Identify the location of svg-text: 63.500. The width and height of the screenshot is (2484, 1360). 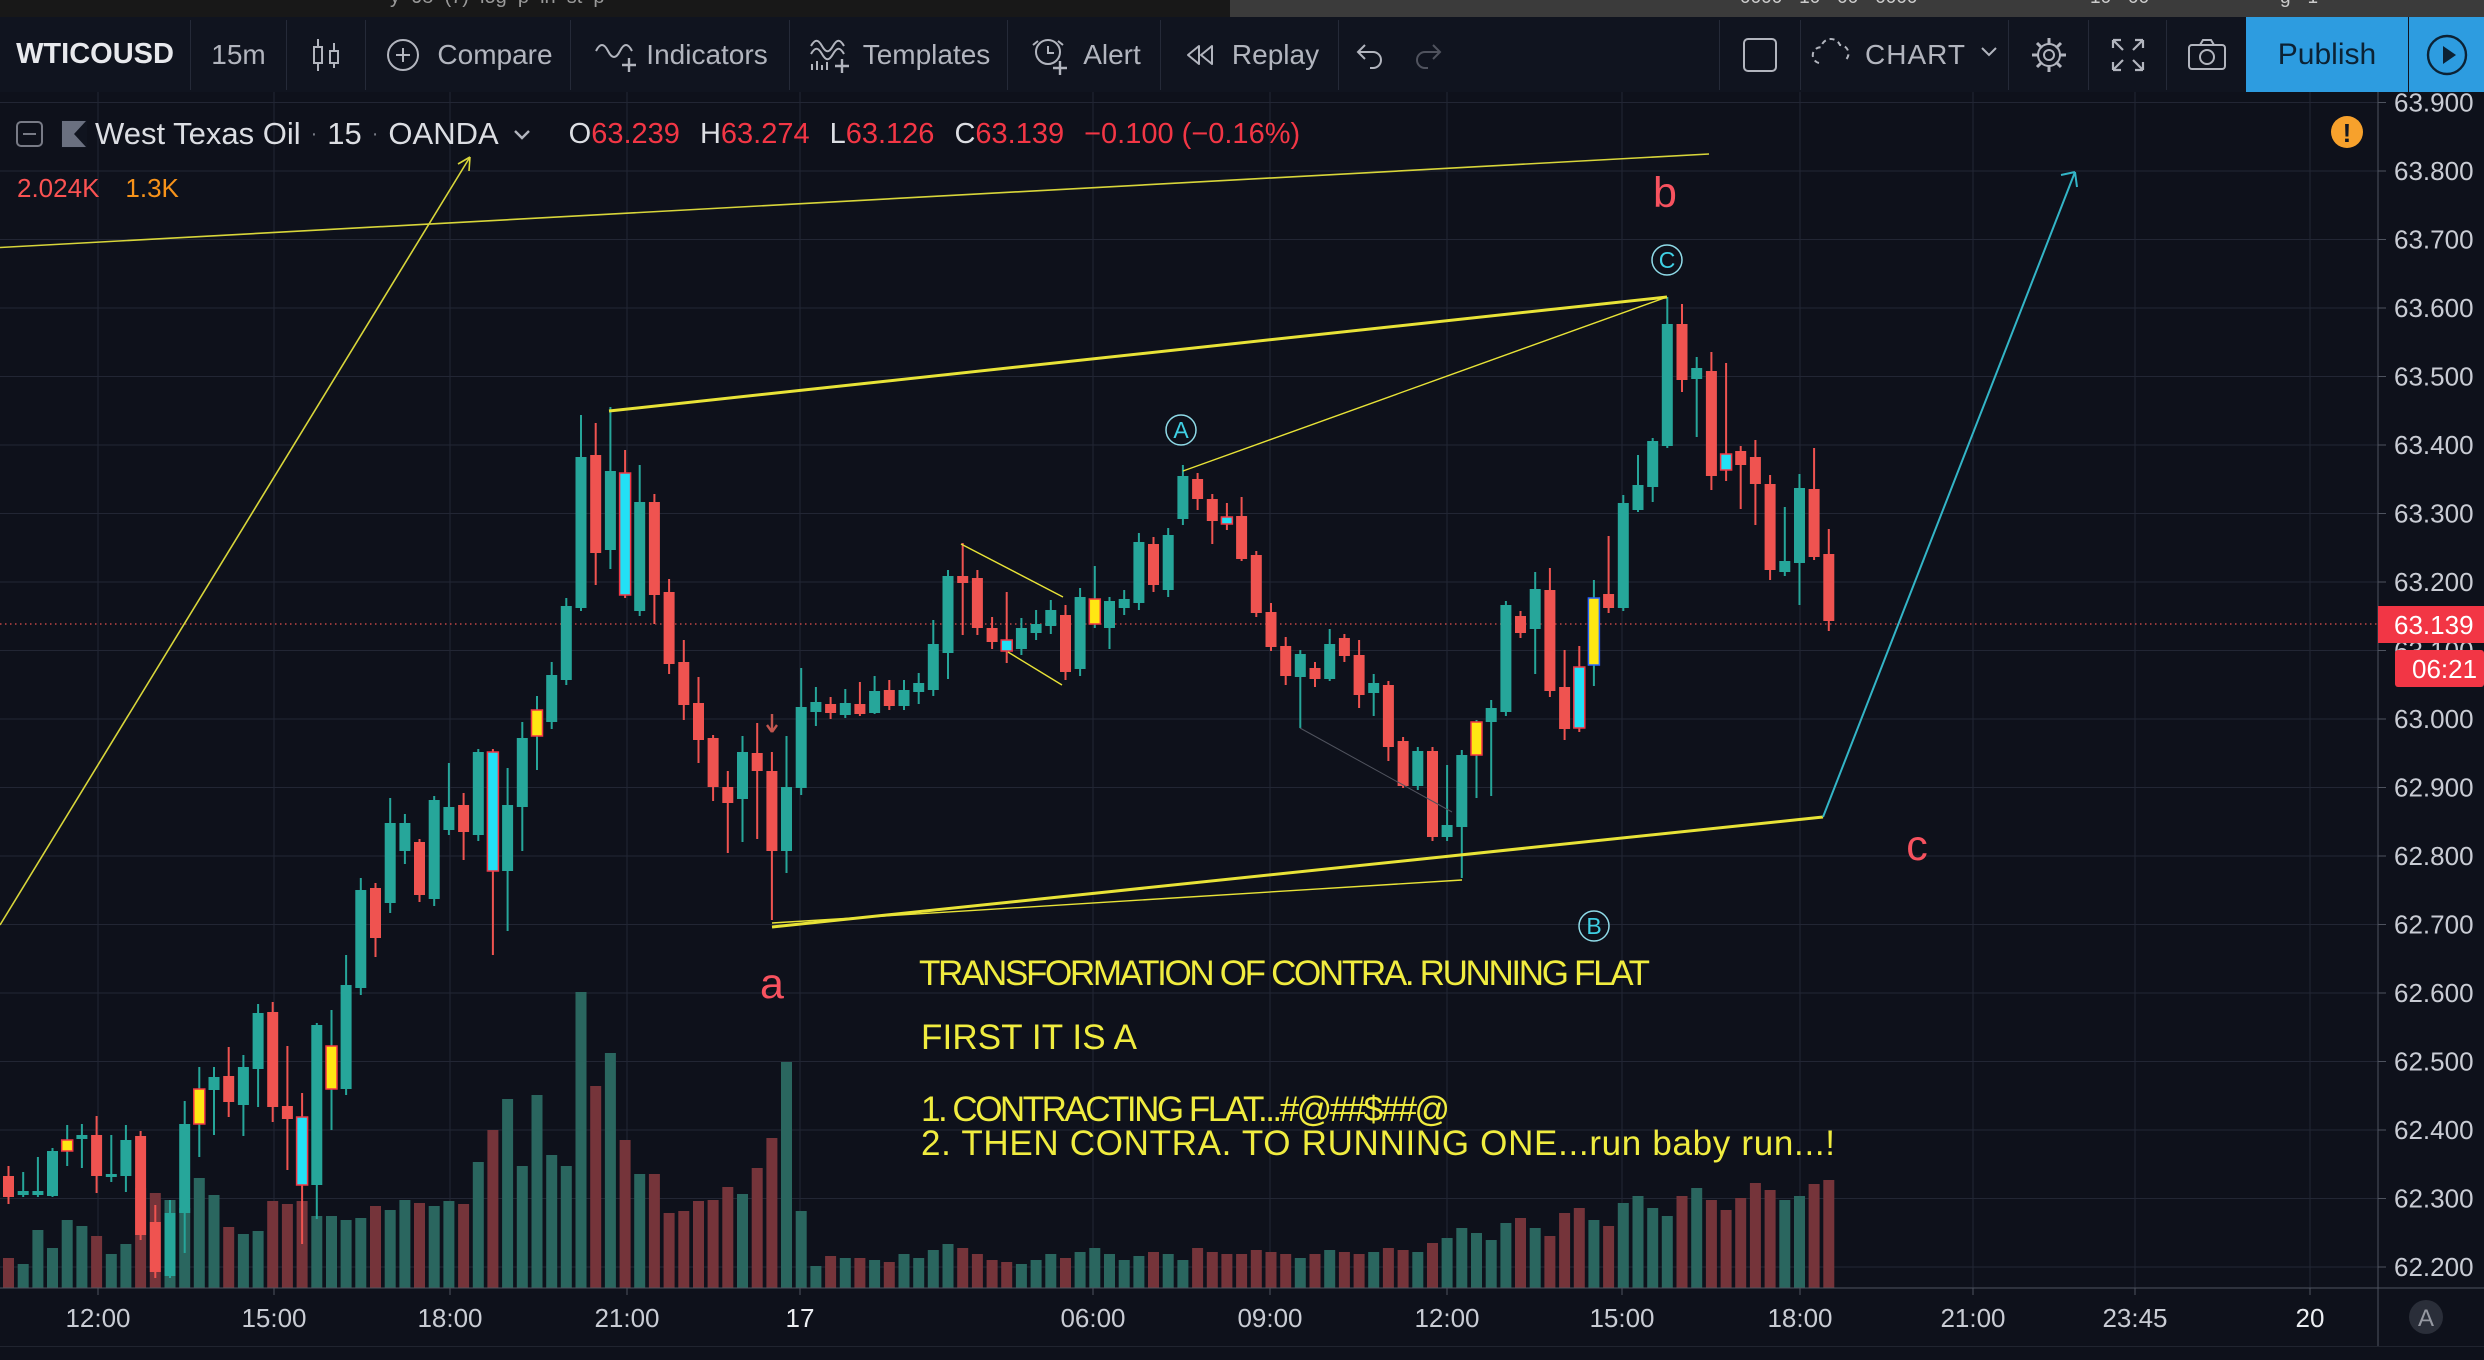
(2434, 377).